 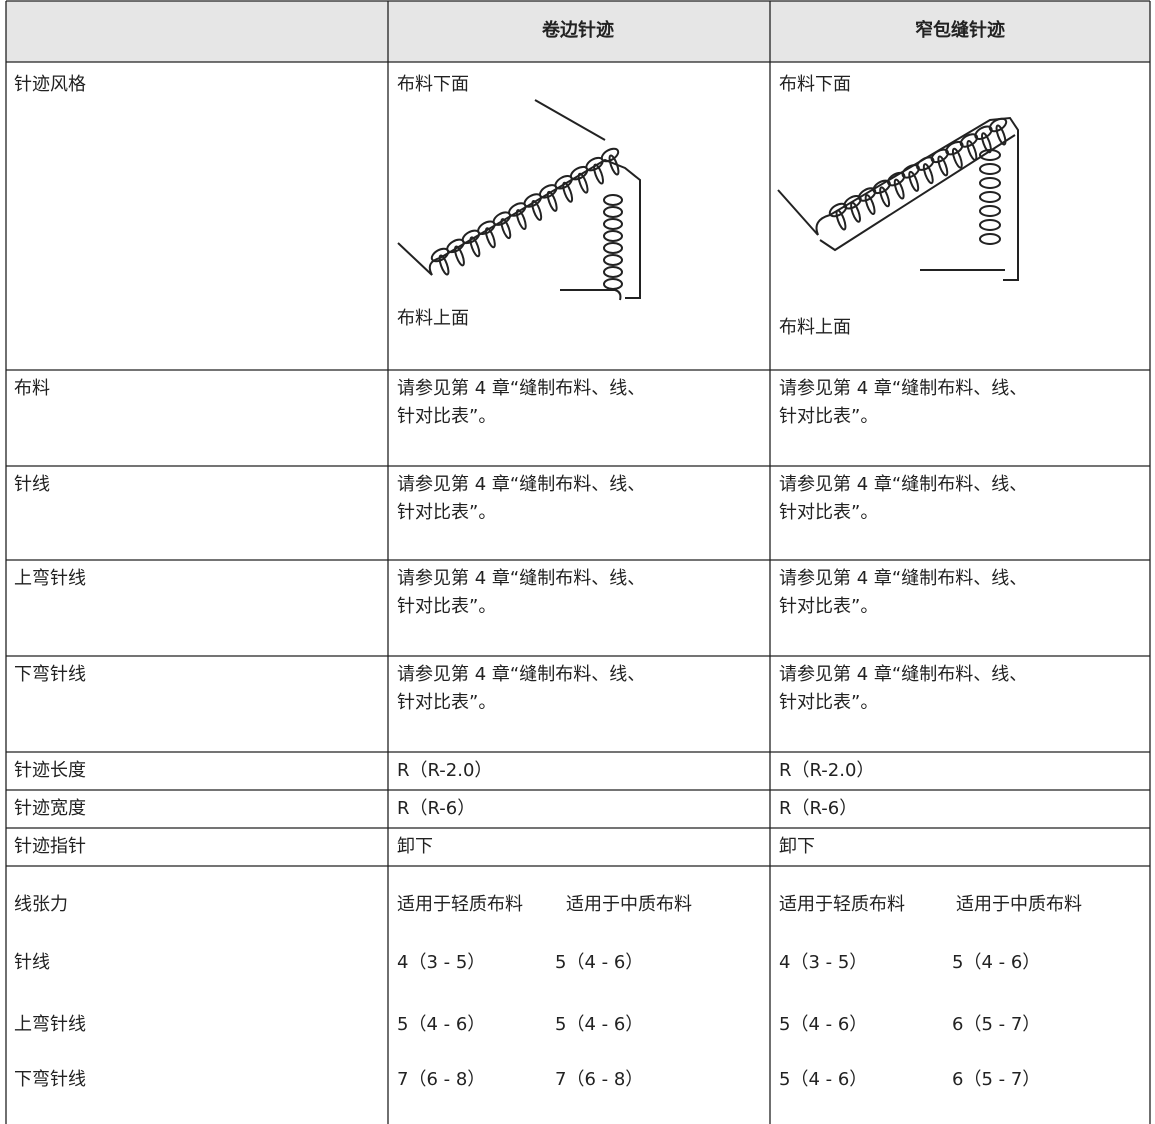 I want to click on row-label: 针迹长度, so click(x=50, y=770).